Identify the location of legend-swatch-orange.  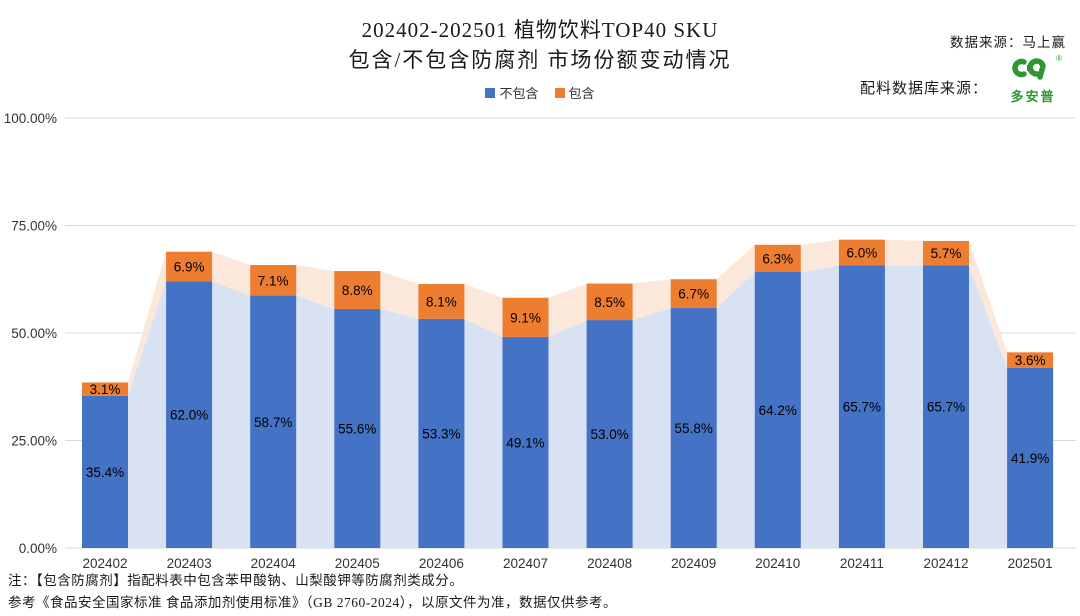
(559, 92).